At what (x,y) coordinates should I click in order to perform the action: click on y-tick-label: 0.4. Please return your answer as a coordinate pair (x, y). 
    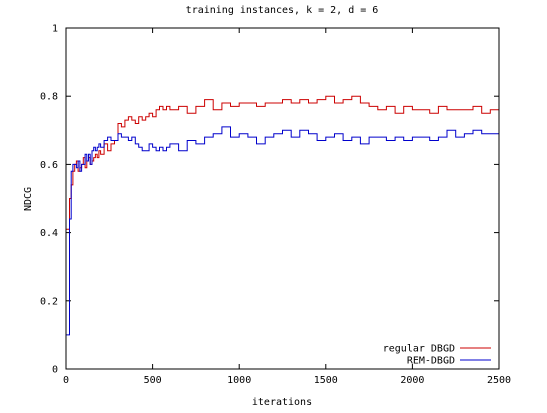
    Looking at the image, I should click on (49, 233).